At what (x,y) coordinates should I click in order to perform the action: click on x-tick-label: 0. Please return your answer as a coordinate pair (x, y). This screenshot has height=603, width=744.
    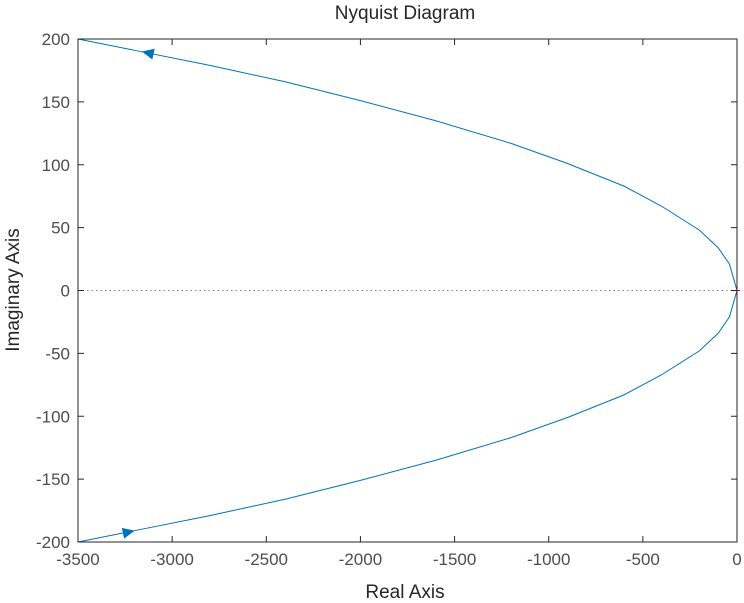
    Looking at the image, I should click on (736, 559).